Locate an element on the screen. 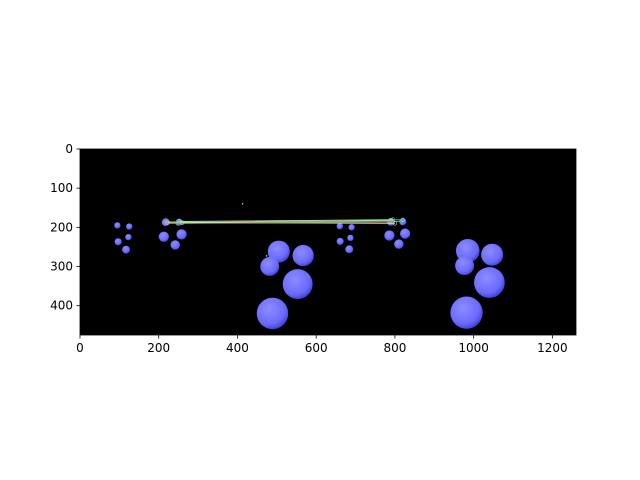 This screenshot has height=480, width=640. x-axis: 0 200 400 600 800 1000 1200 is located at coordinates (322, 345).